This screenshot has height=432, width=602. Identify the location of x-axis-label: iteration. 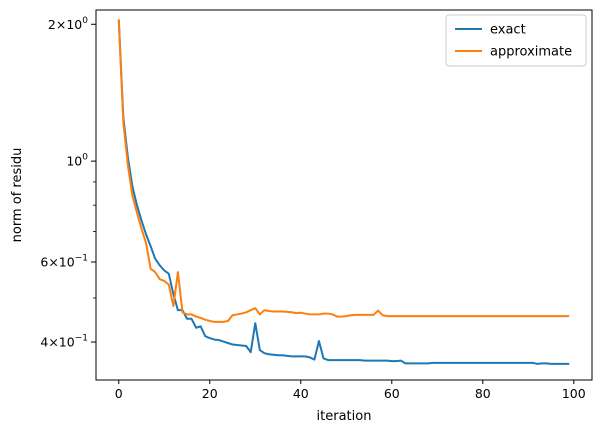
(344, 416).